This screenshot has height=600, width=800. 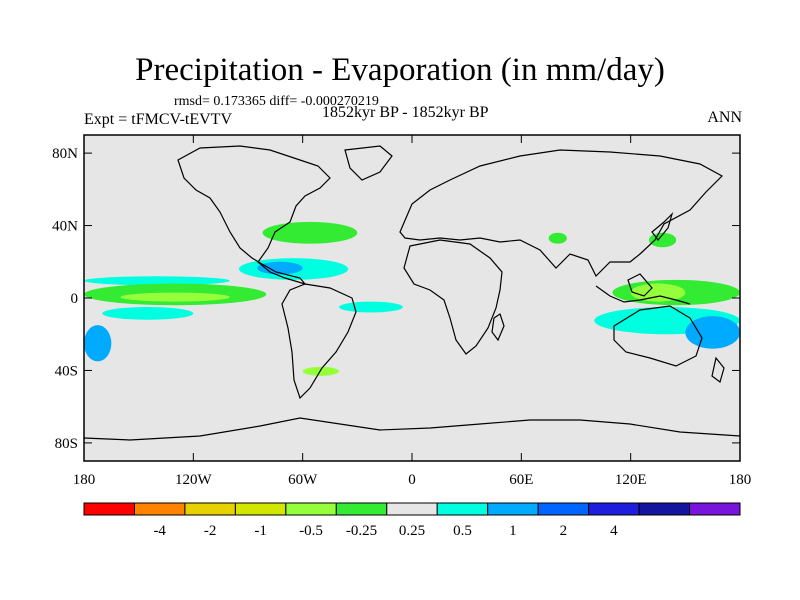 What do you see at coordinates (310, 232) in the screenshot?
I see `region-north-atlantic-storm-track` at bounding box center [310, 232].